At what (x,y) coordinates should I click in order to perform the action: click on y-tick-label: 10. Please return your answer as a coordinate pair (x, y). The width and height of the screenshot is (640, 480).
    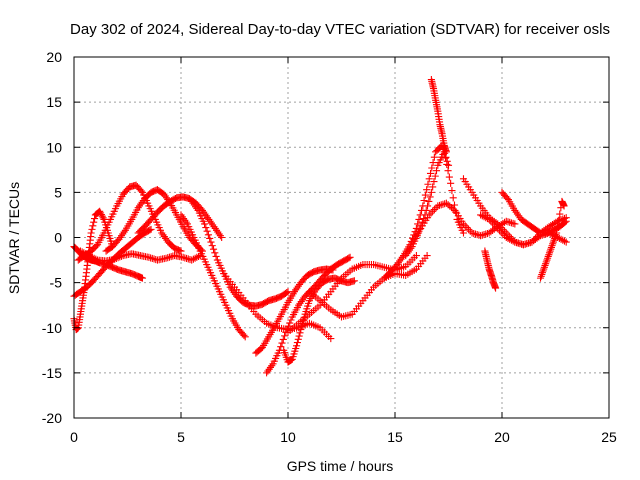
    Looking at the image, I should click on (54, 147).